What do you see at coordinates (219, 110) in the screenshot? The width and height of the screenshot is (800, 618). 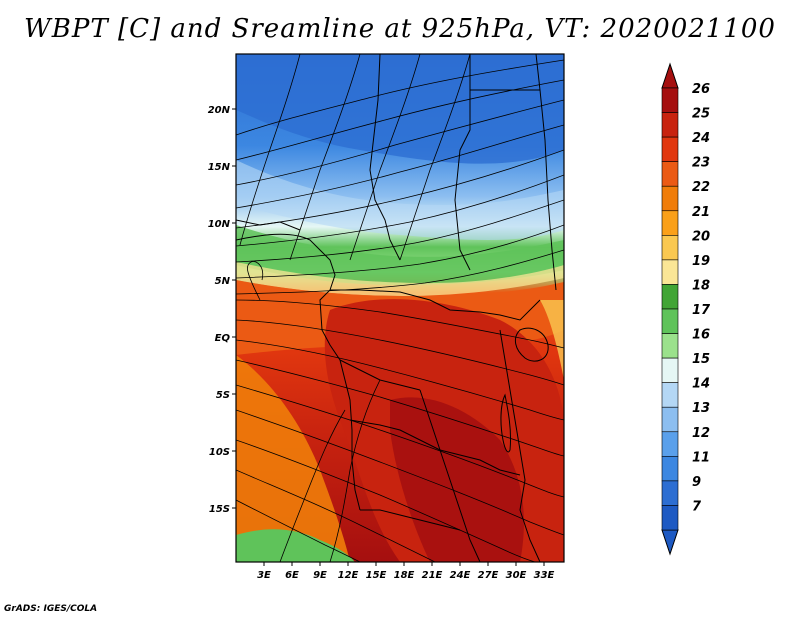 I see `lat-label: 20N` at bounding box center [219, 110].